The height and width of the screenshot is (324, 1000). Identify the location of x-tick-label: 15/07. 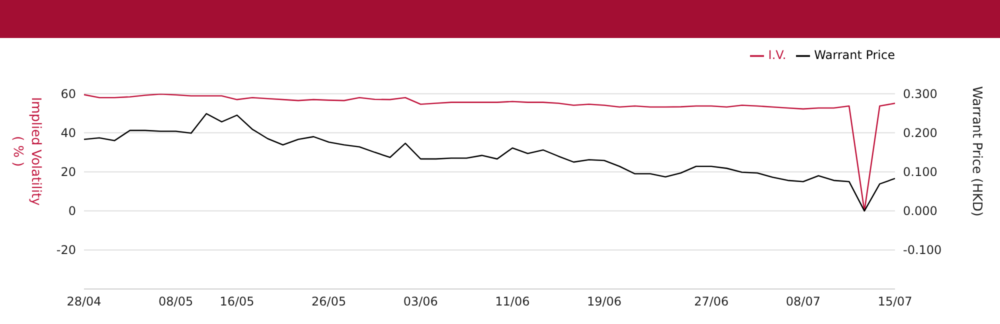
(895, 301).